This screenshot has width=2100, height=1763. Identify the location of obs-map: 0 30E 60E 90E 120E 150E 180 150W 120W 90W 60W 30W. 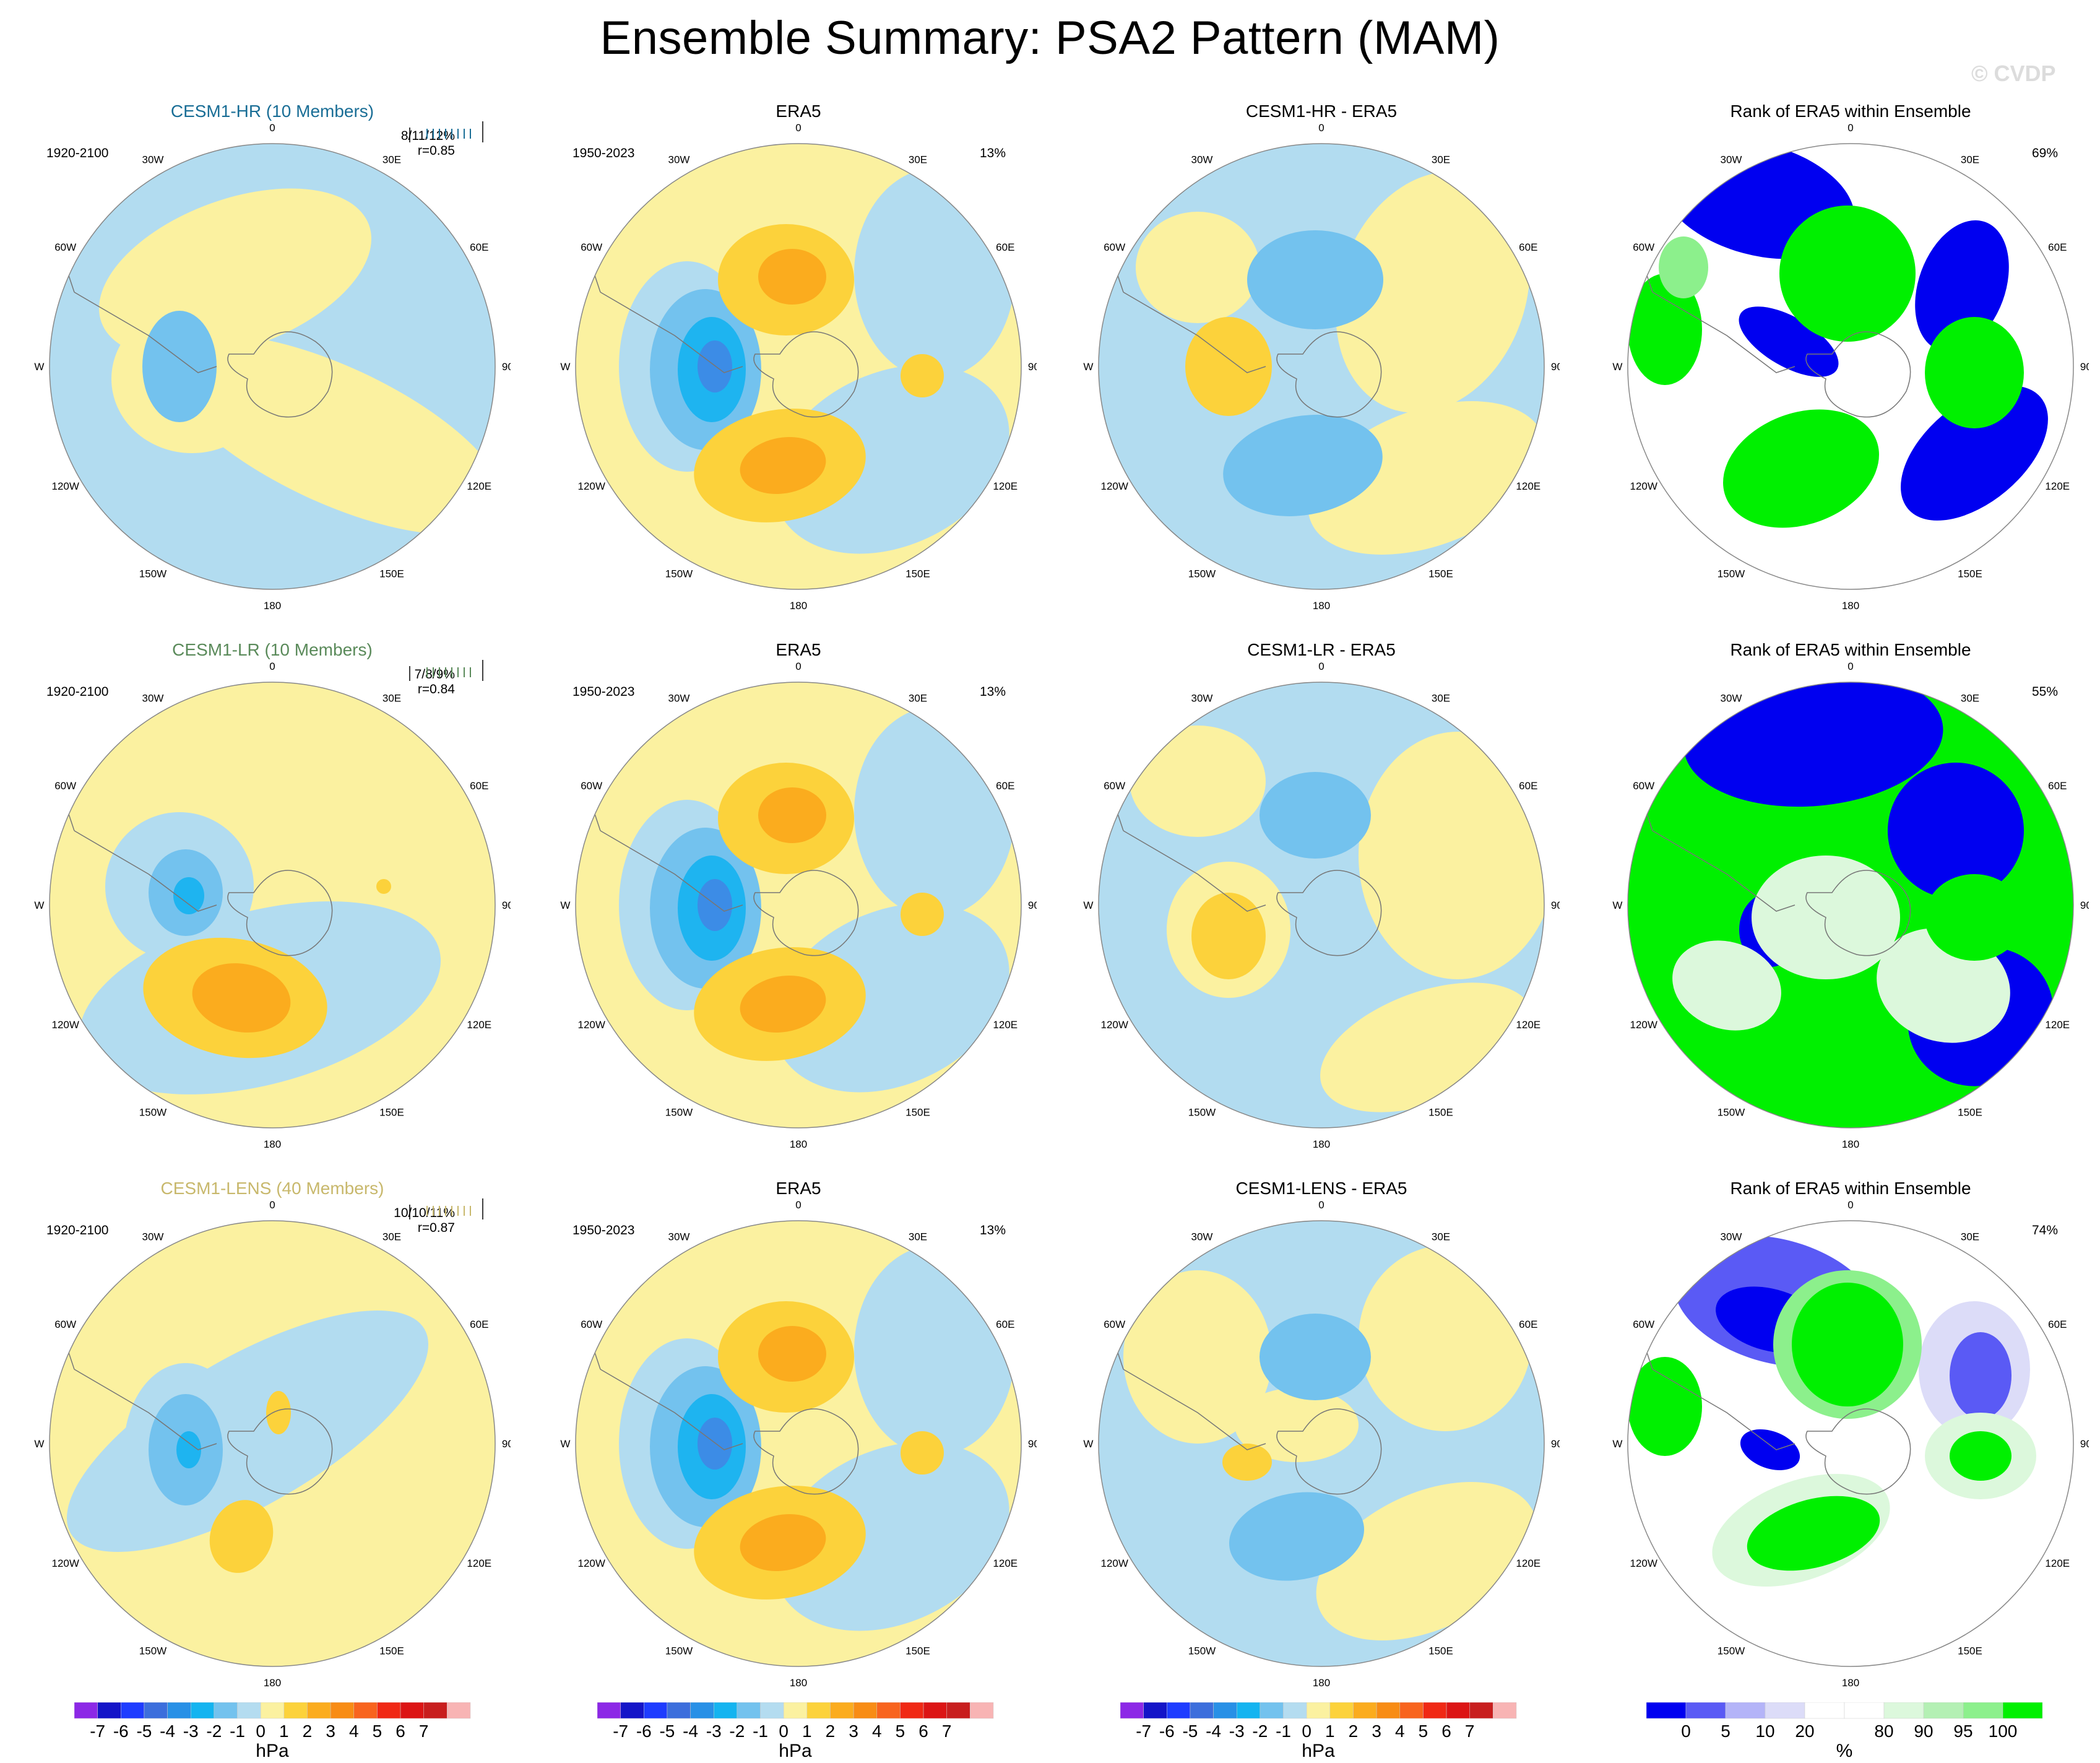
(798, 1444).